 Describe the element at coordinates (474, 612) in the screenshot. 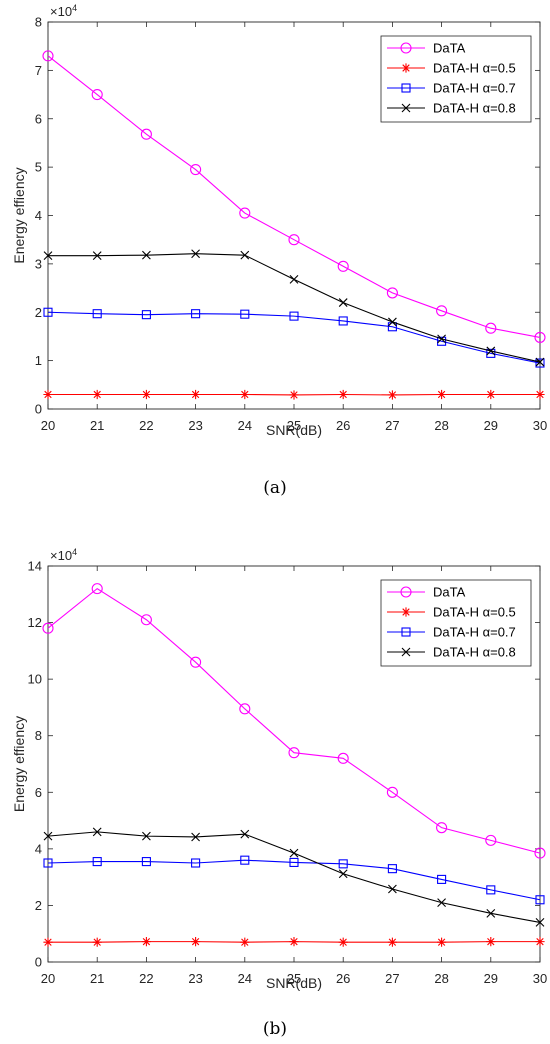

I see `legend-label: DaTA-H α=0.5` at that location.